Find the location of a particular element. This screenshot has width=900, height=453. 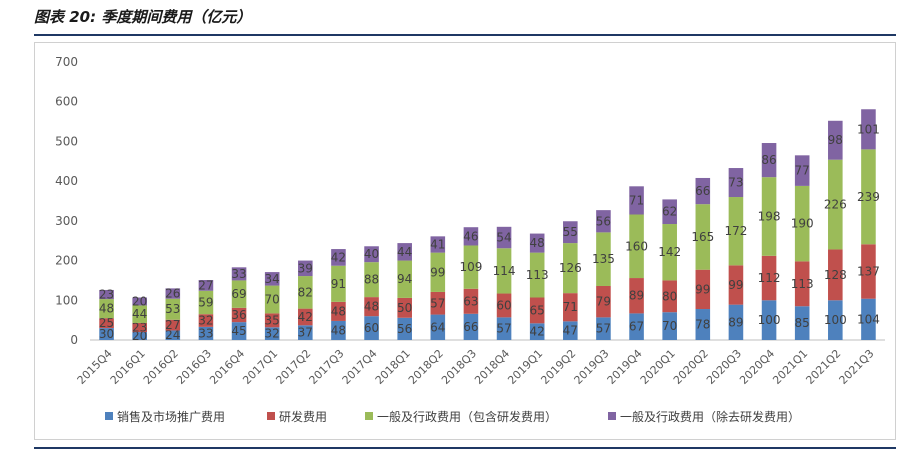

legend-swatch is located at coordinates (612, 416).